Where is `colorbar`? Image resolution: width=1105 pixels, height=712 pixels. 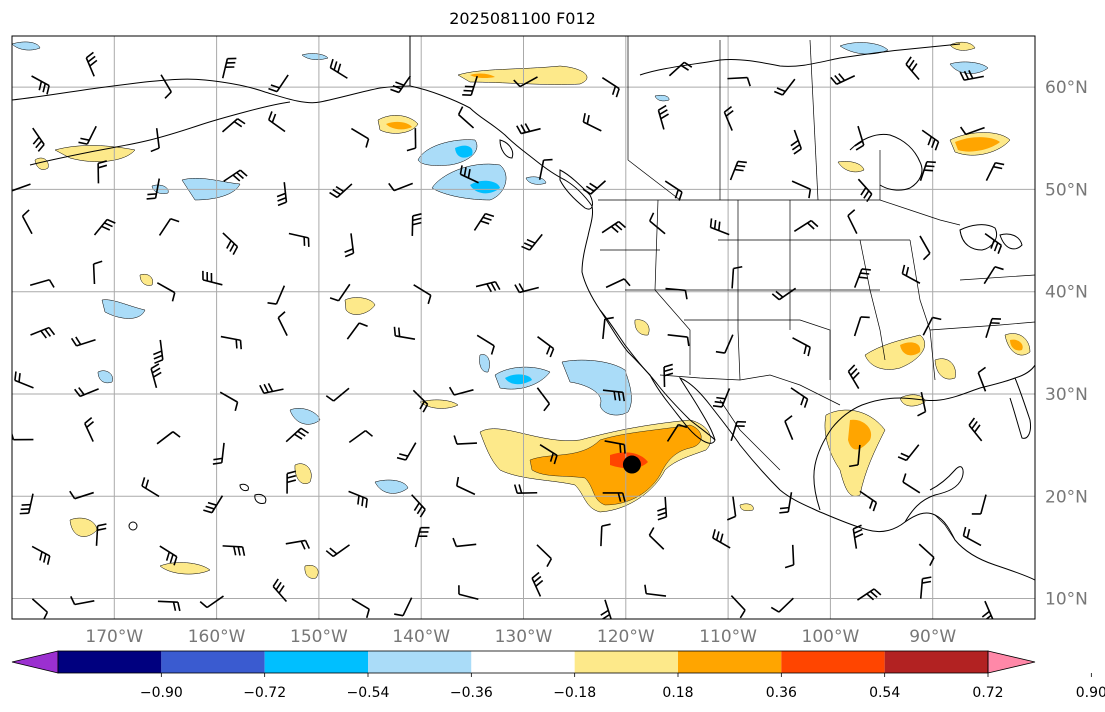 colorbar is located at coordinates (523, 662).